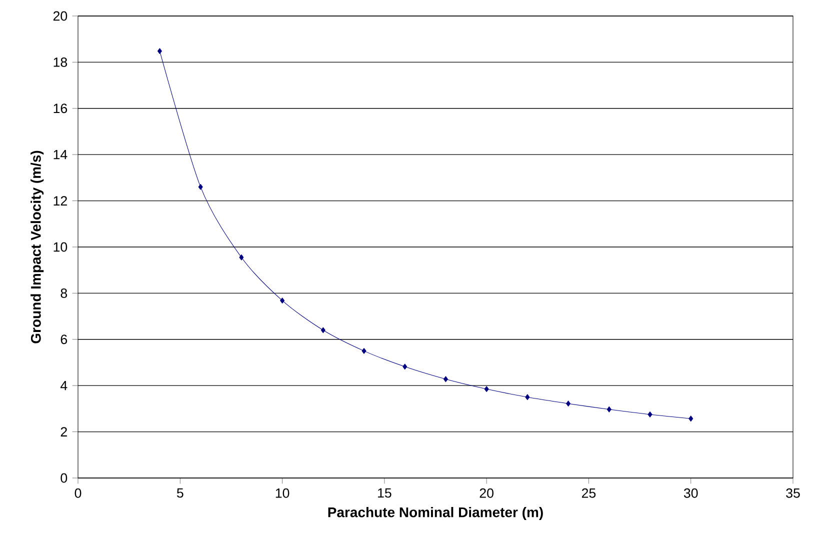 The image size is (824, 548). I want to click on x-tick-label: 20, so click(487, 493).